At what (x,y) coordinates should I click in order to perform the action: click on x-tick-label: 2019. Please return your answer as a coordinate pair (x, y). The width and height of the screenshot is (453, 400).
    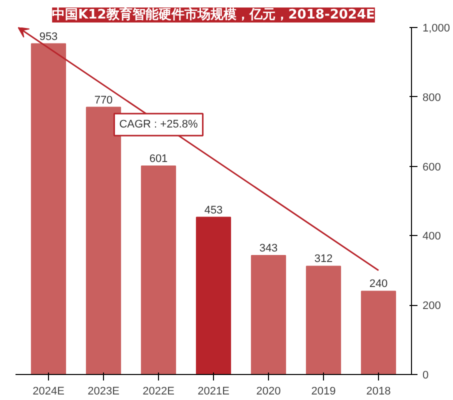
    Looking at the image, I should click on (323, 392).